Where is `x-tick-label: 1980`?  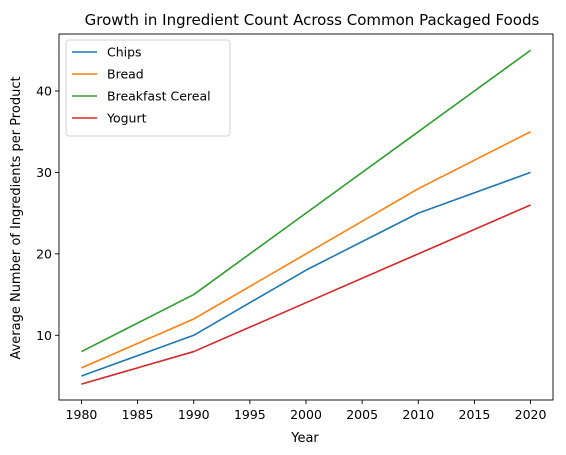 x-tick-label: 1980 is located at coordinates (82, 414).